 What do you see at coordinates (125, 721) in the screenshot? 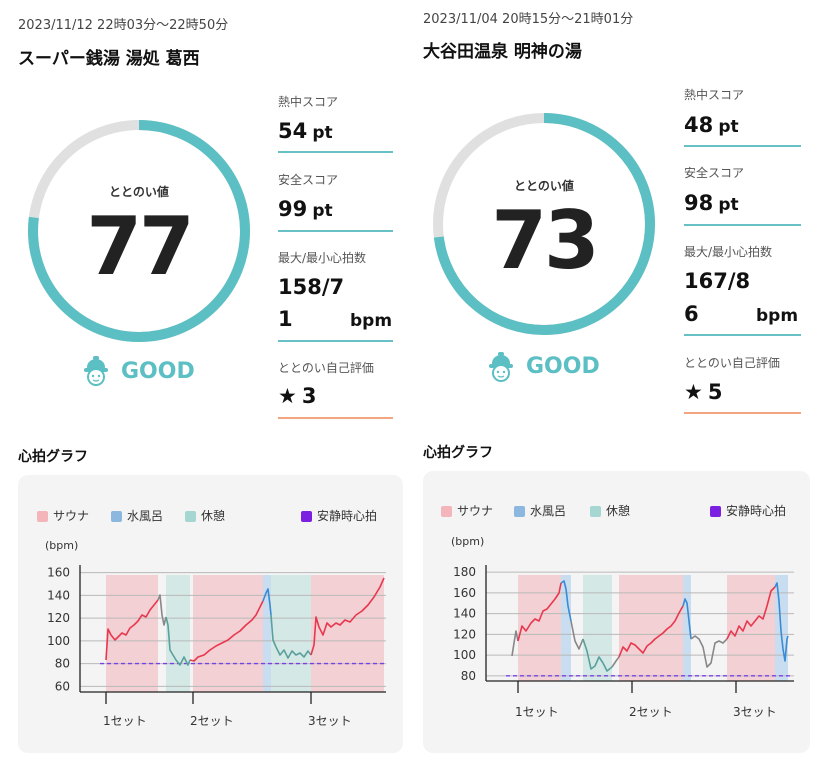
I see `x-tick-label: 1セット` at bounding box center [125, 721].